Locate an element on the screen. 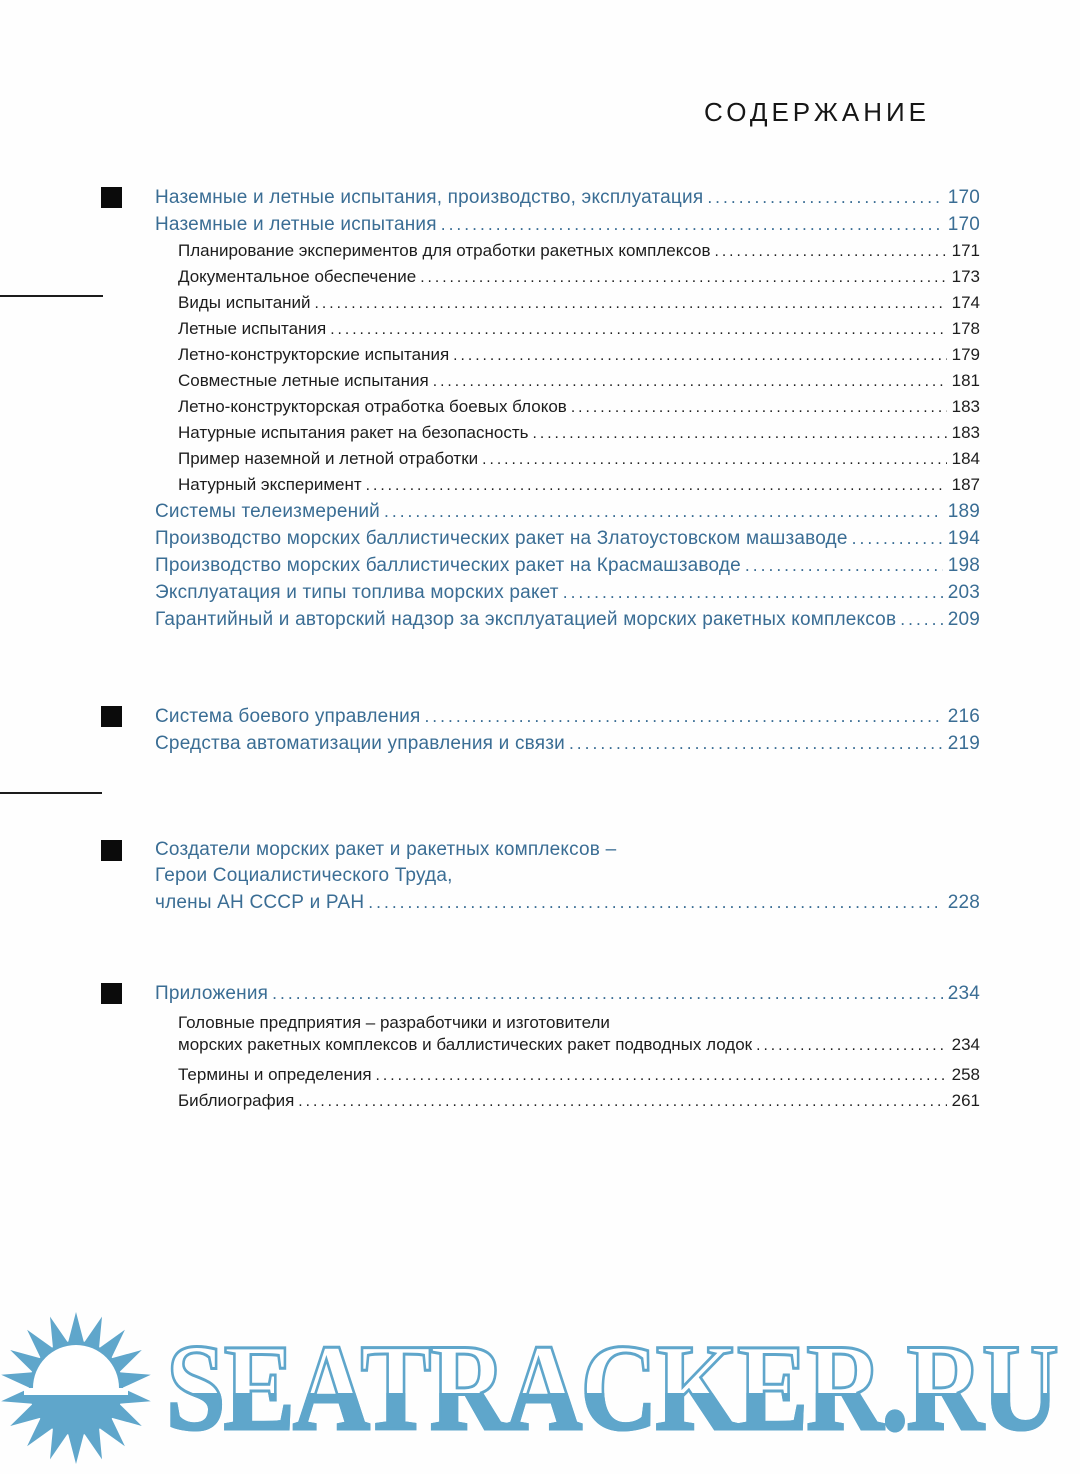 Image resolution: width=1080 pixels, height=1474 pixels. entry-label: Летно-конструкторские испытания is located at coordinates (314, 354).